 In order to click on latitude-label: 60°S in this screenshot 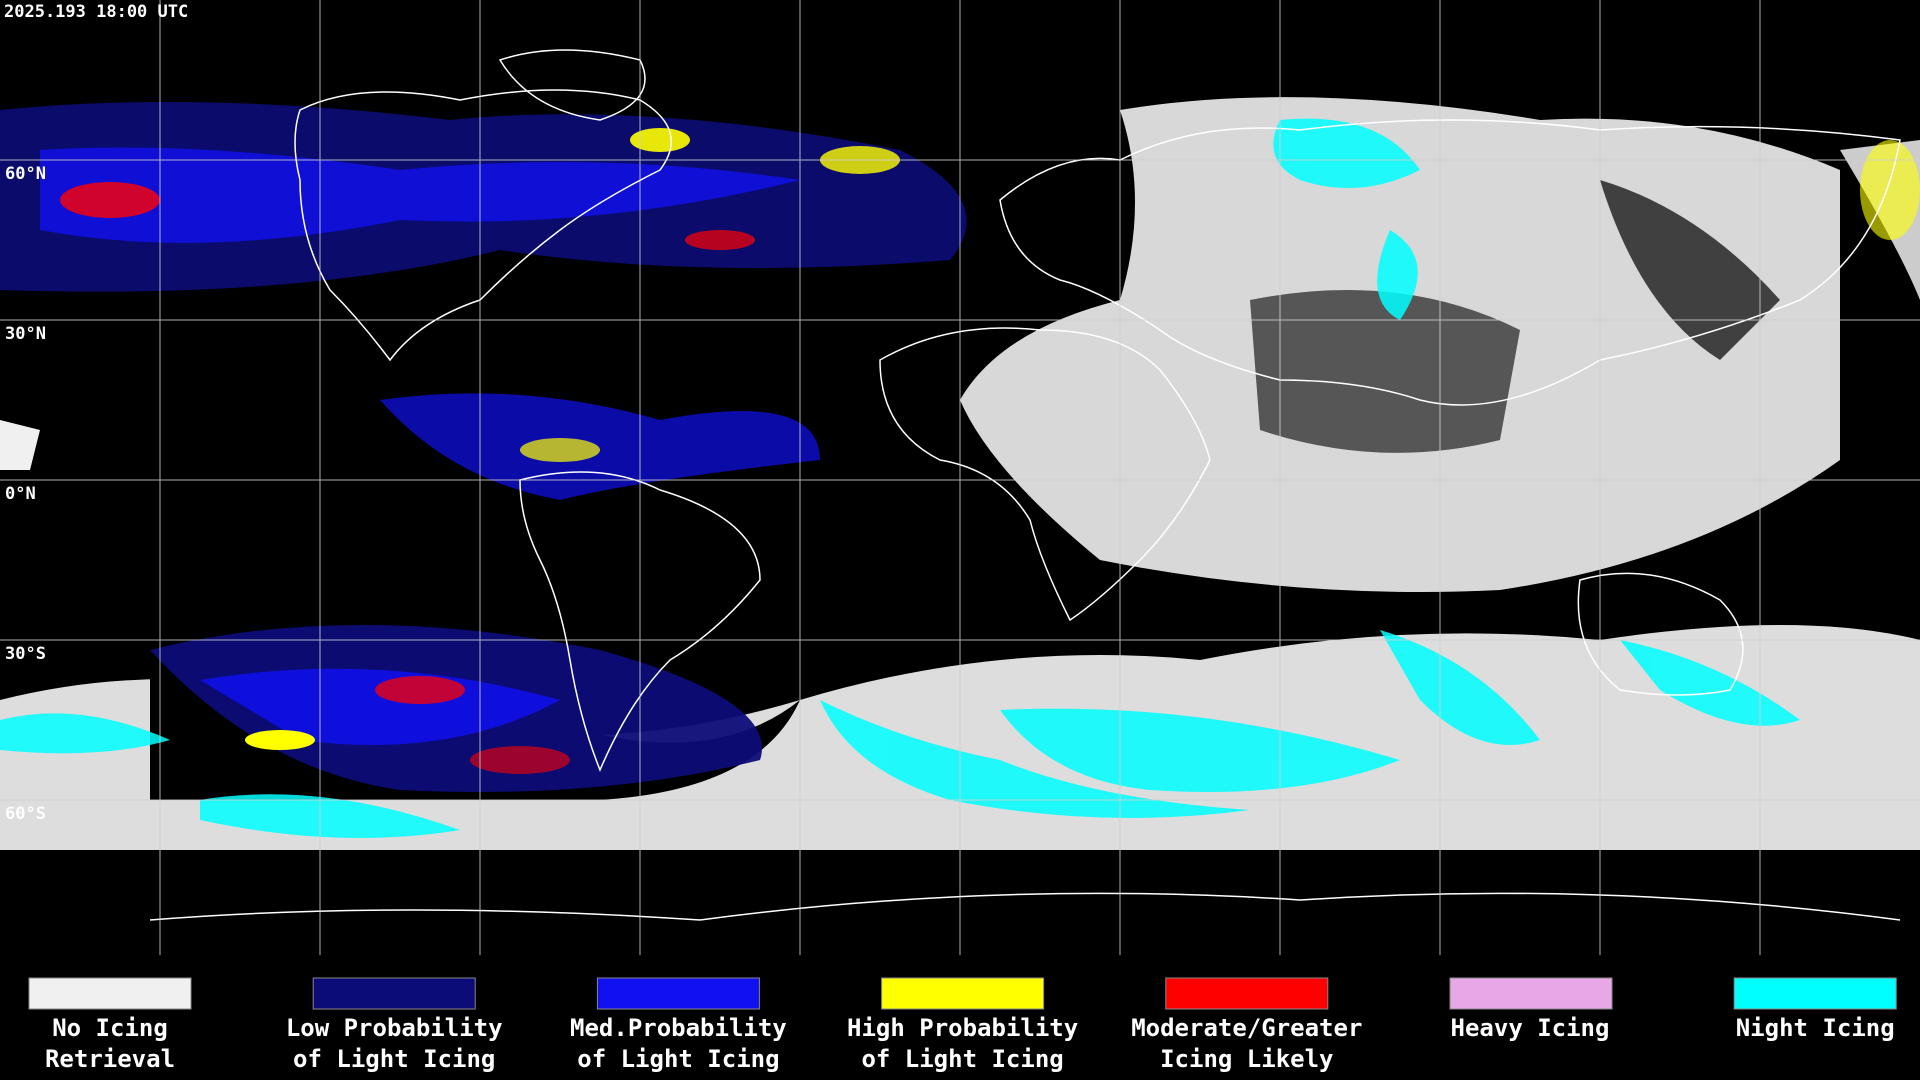, I will do `click(25, 814)`.